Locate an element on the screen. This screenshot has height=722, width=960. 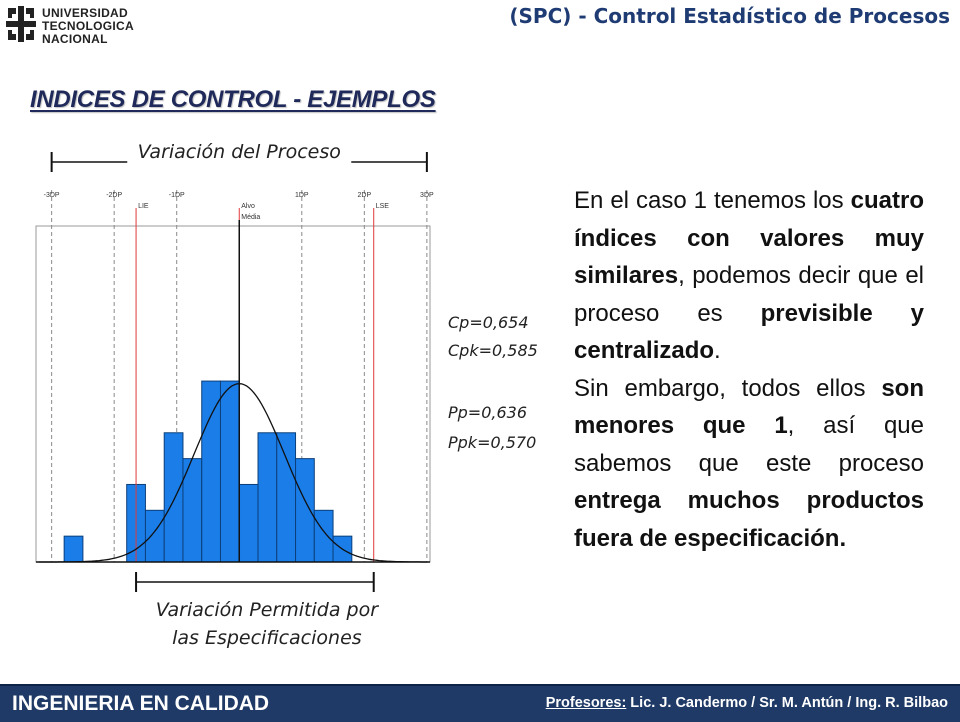
header-title: (SPC) - Control Estadístico de Procesos is located at coordinates (729, 16).